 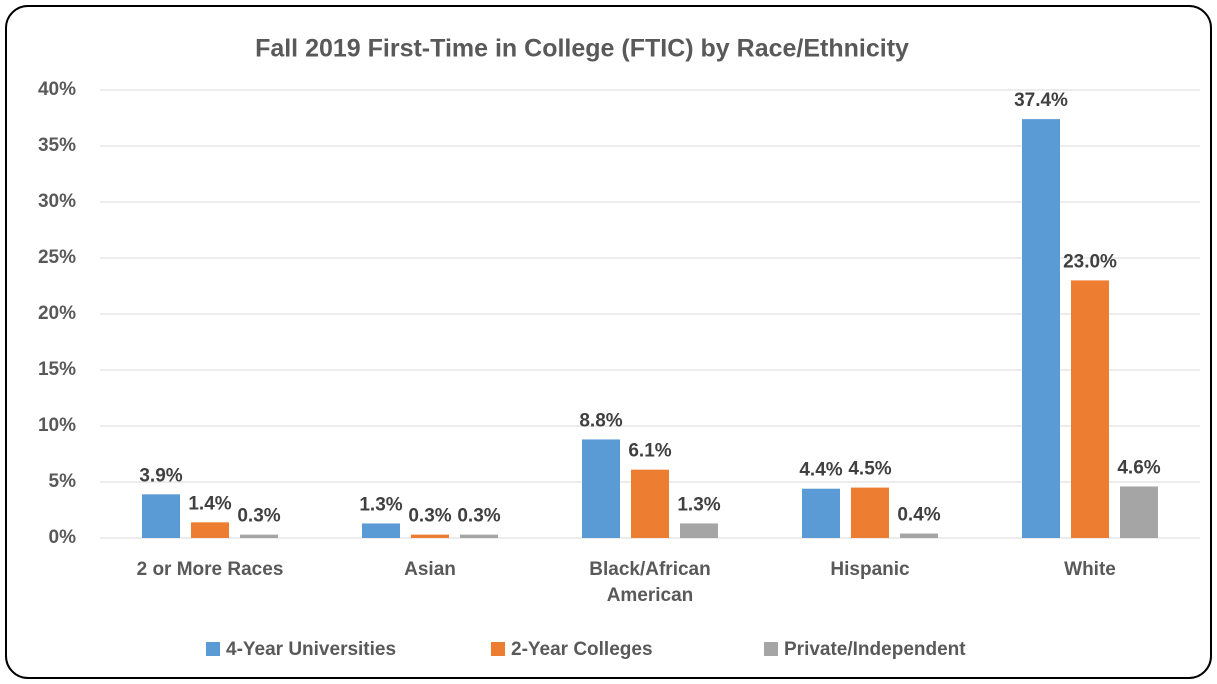 I want to click on x-tick-label: Black/African American, so click(x=650, y=582).